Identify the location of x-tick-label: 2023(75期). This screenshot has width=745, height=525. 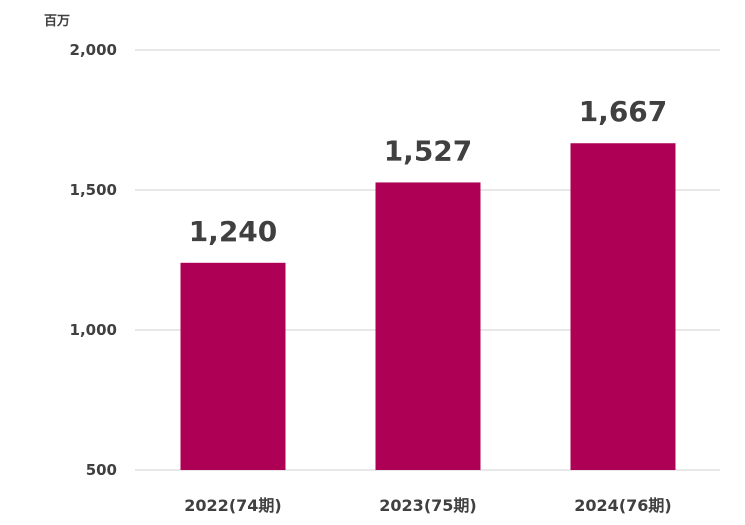
(427, 505).